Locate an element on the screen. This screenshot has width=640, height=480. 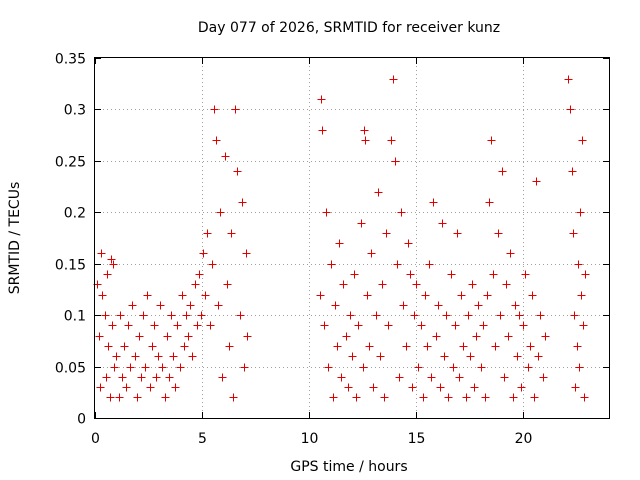
x-tick-label: 20 is located at coordinates (524, 439).